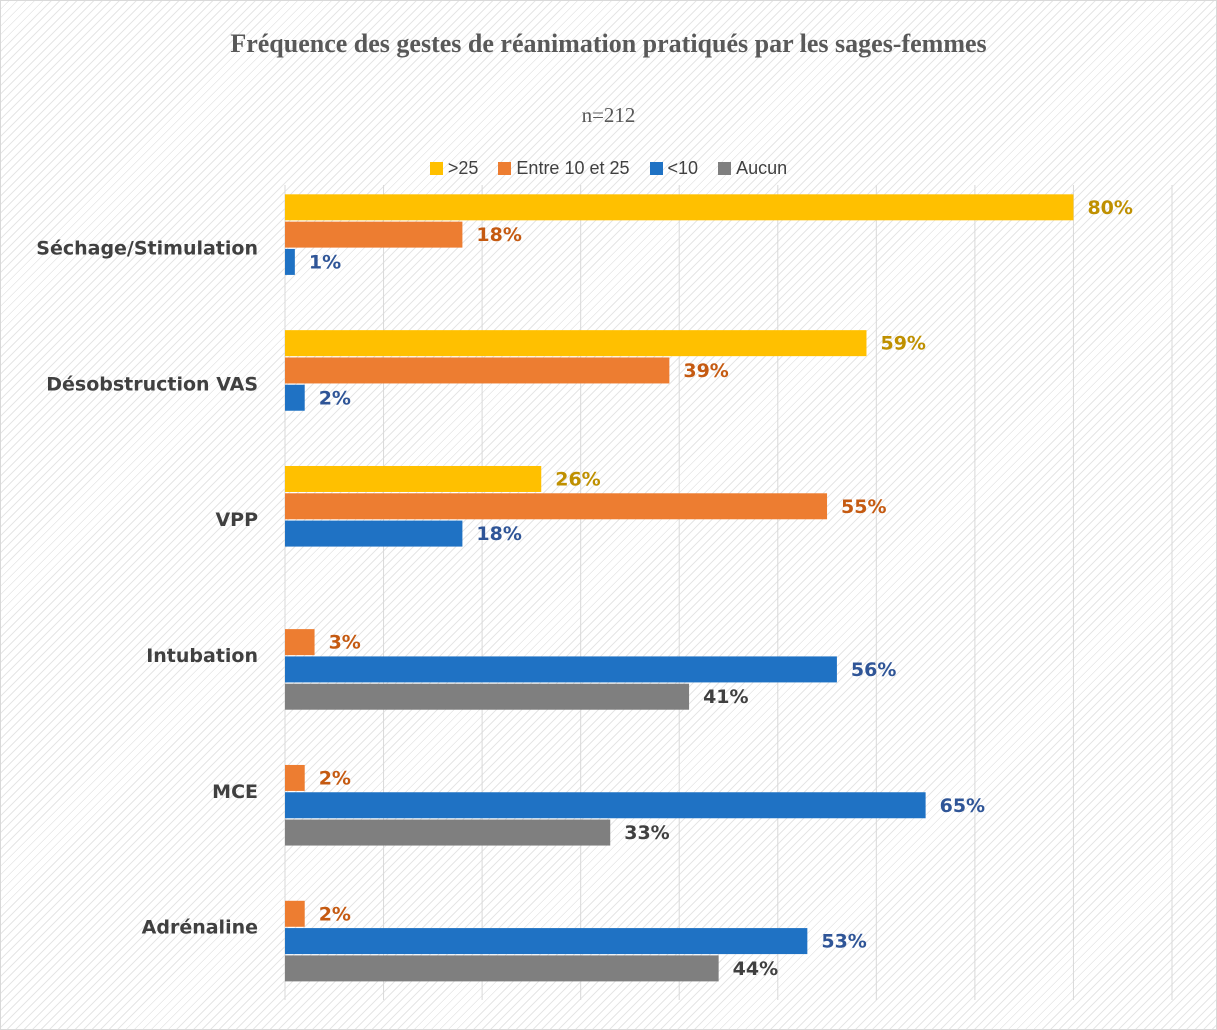  I want to click on y-tick-label: MCE, so click(235, 792).